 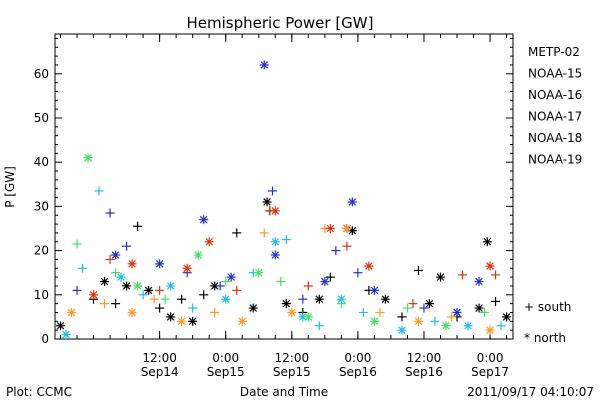 What do you see at coordinates (41, 206) in the screenshot?
I see `y-tick-label: 30` at bounding box center [41, 206].